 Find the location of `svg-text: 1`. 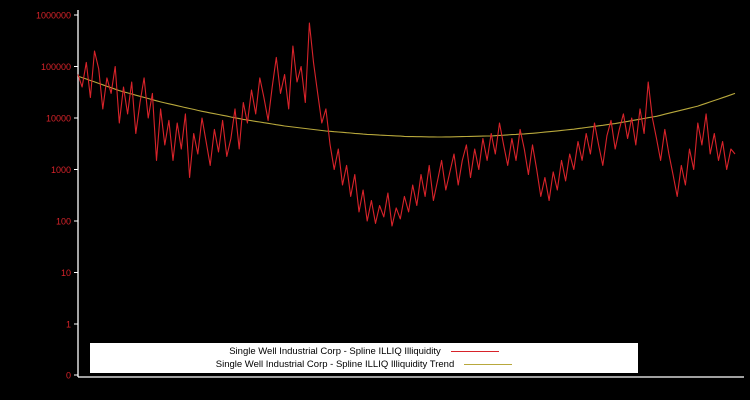

svg-text: 1 is located at coordinates (68, 325).